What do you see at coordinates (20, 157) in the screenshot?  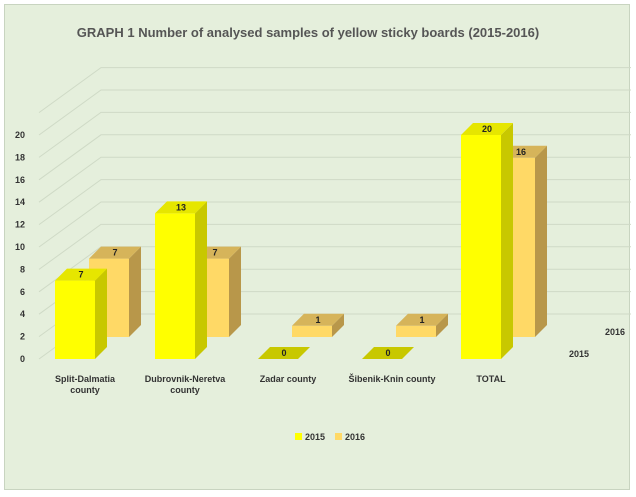 I see `y-tick-label: 18` at bounding box center [20, 157].